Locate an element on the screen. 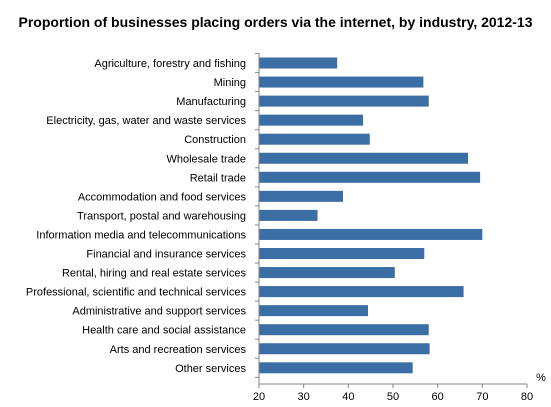 The width and height of the screenshot is (551, 407). x-tick-label: 40 is located at coordinates (348, 397).